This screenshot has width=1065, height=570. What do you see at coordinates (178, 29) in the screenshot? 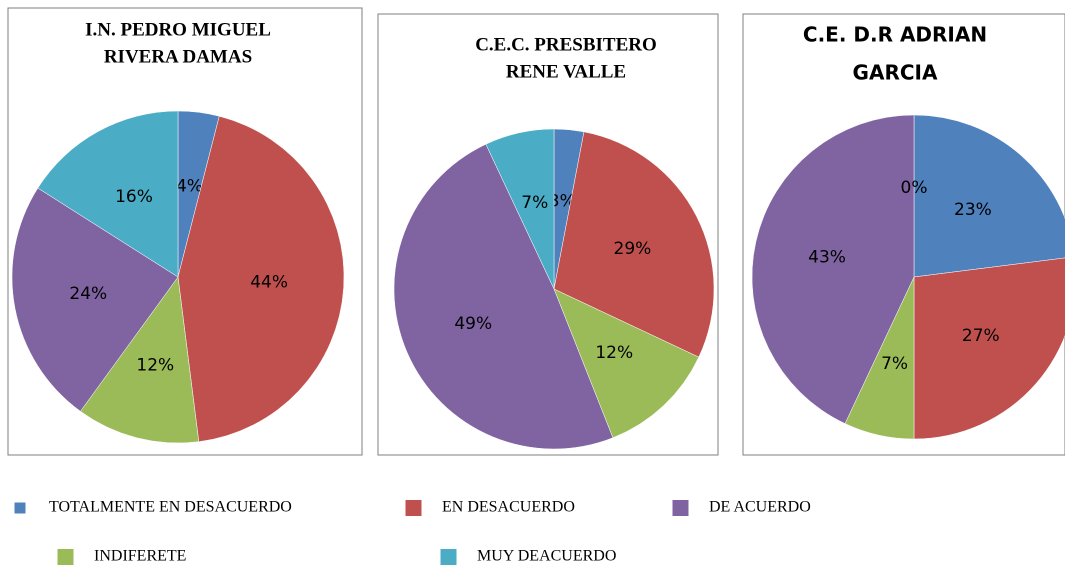
I see `chart-title: I.N. PEDRO MIGUEL` at bounding box center [178, 29].